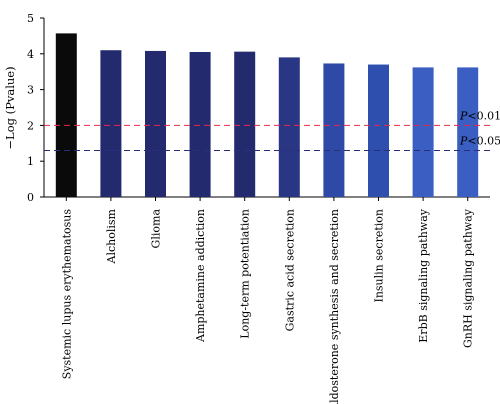 Image resolution: width=500 pixels, height=404 pixels. What do you see at coordinates (245, 274) in the screenshot?
I see `x-tick-label: Long-term potentiation` at bounding box center [245, 274].